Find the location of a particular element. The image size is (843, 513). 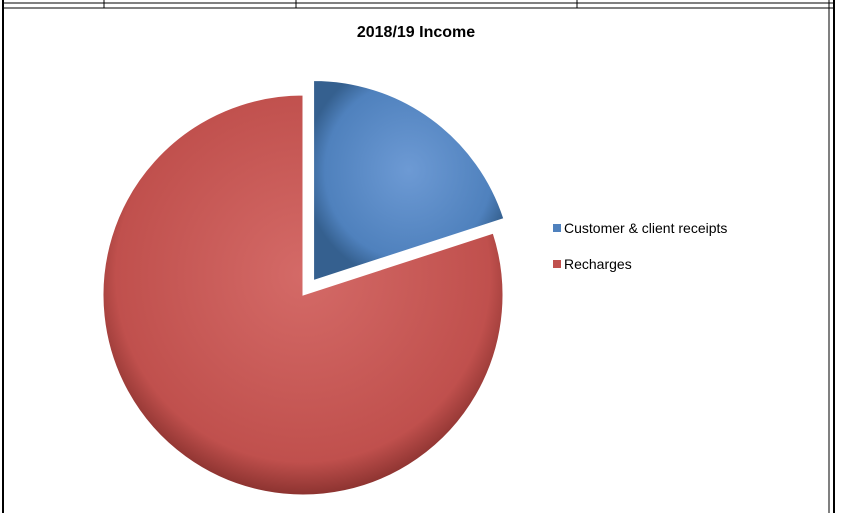

legend-item-customer-client-receipts: Customer & client receipts is located at coordinates (640, 228).